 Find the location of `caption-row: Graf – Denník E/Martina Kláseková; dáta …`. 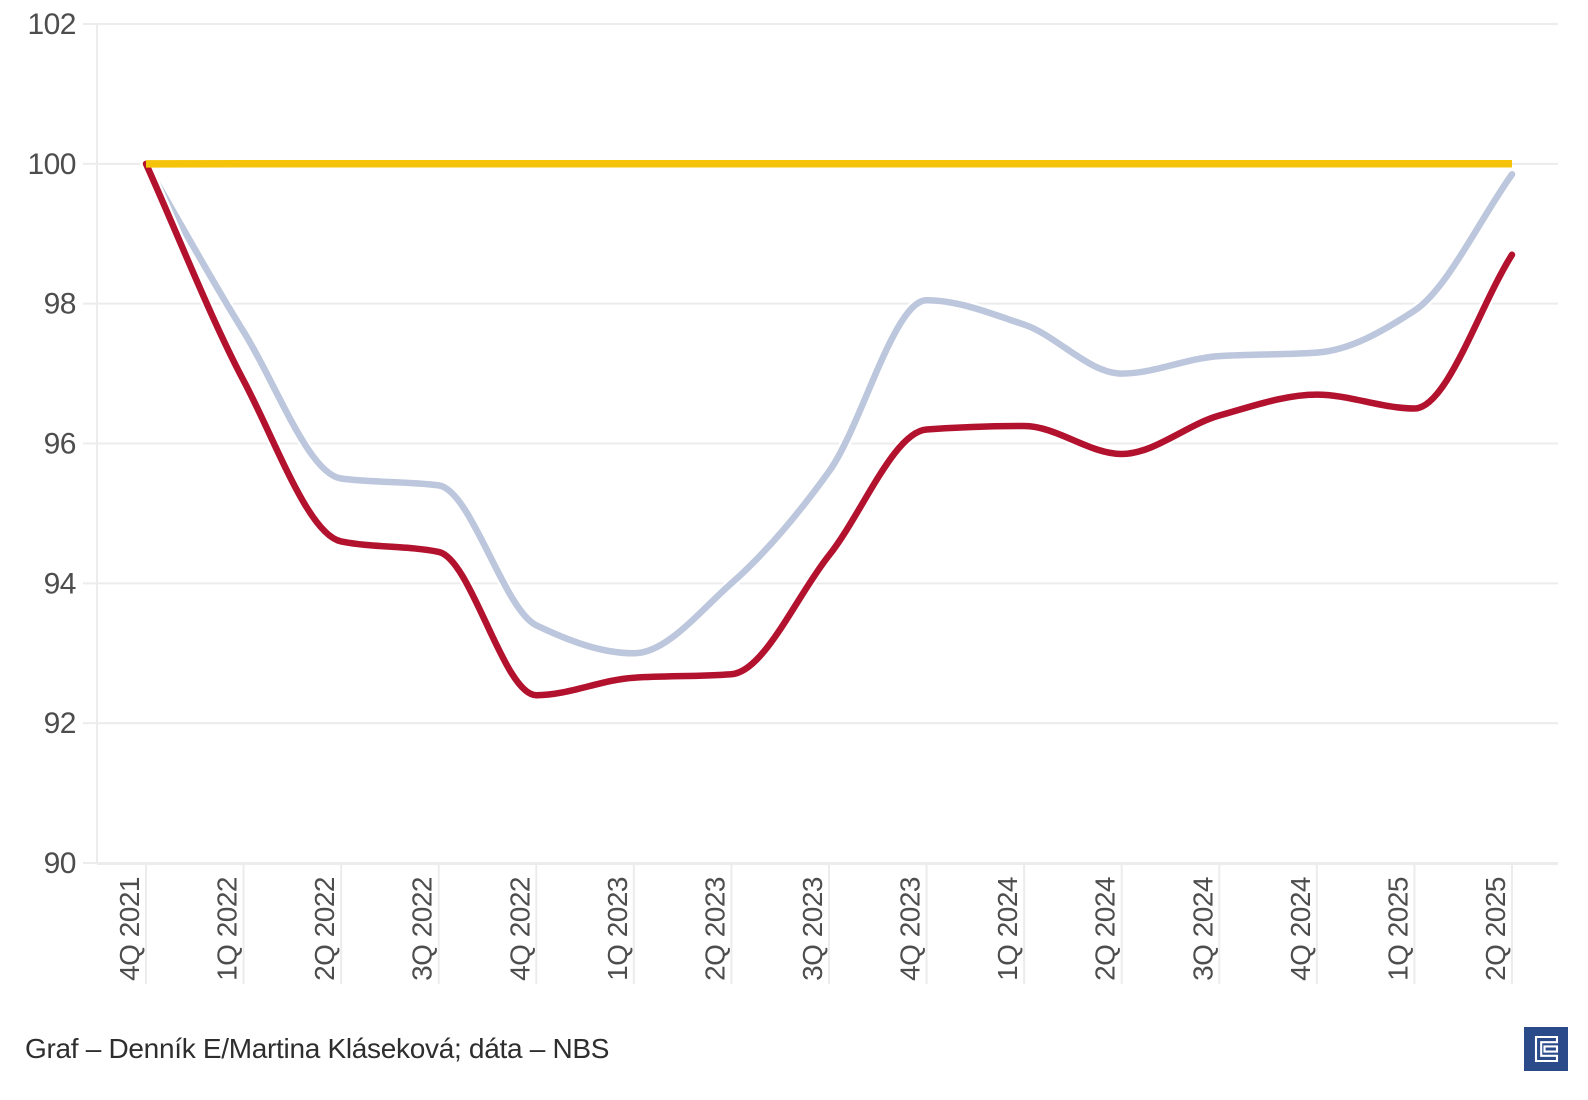

caption-row: Graf – Denník E/Martina Kláseková; dáta … is located at coordinates (796, 1049).